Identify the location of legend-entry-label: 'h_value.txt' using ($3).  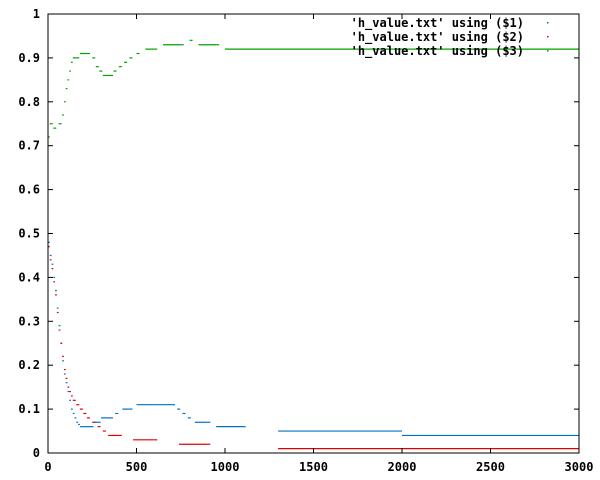
(437, 51).